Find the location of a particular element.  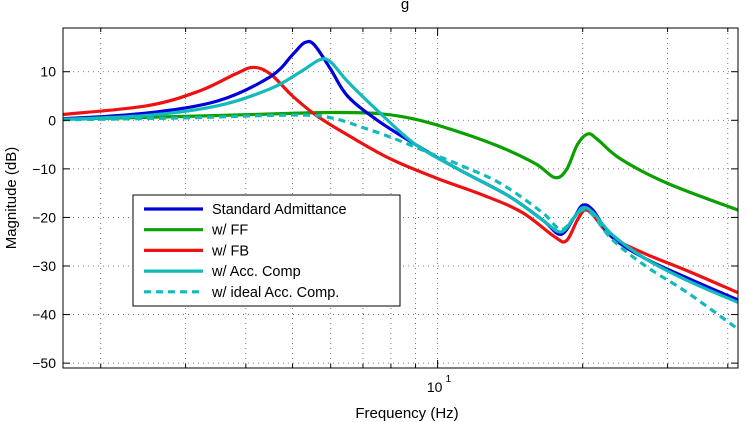

x-axis-label: Frequency (Hz) is located at coordinates (406, 413).